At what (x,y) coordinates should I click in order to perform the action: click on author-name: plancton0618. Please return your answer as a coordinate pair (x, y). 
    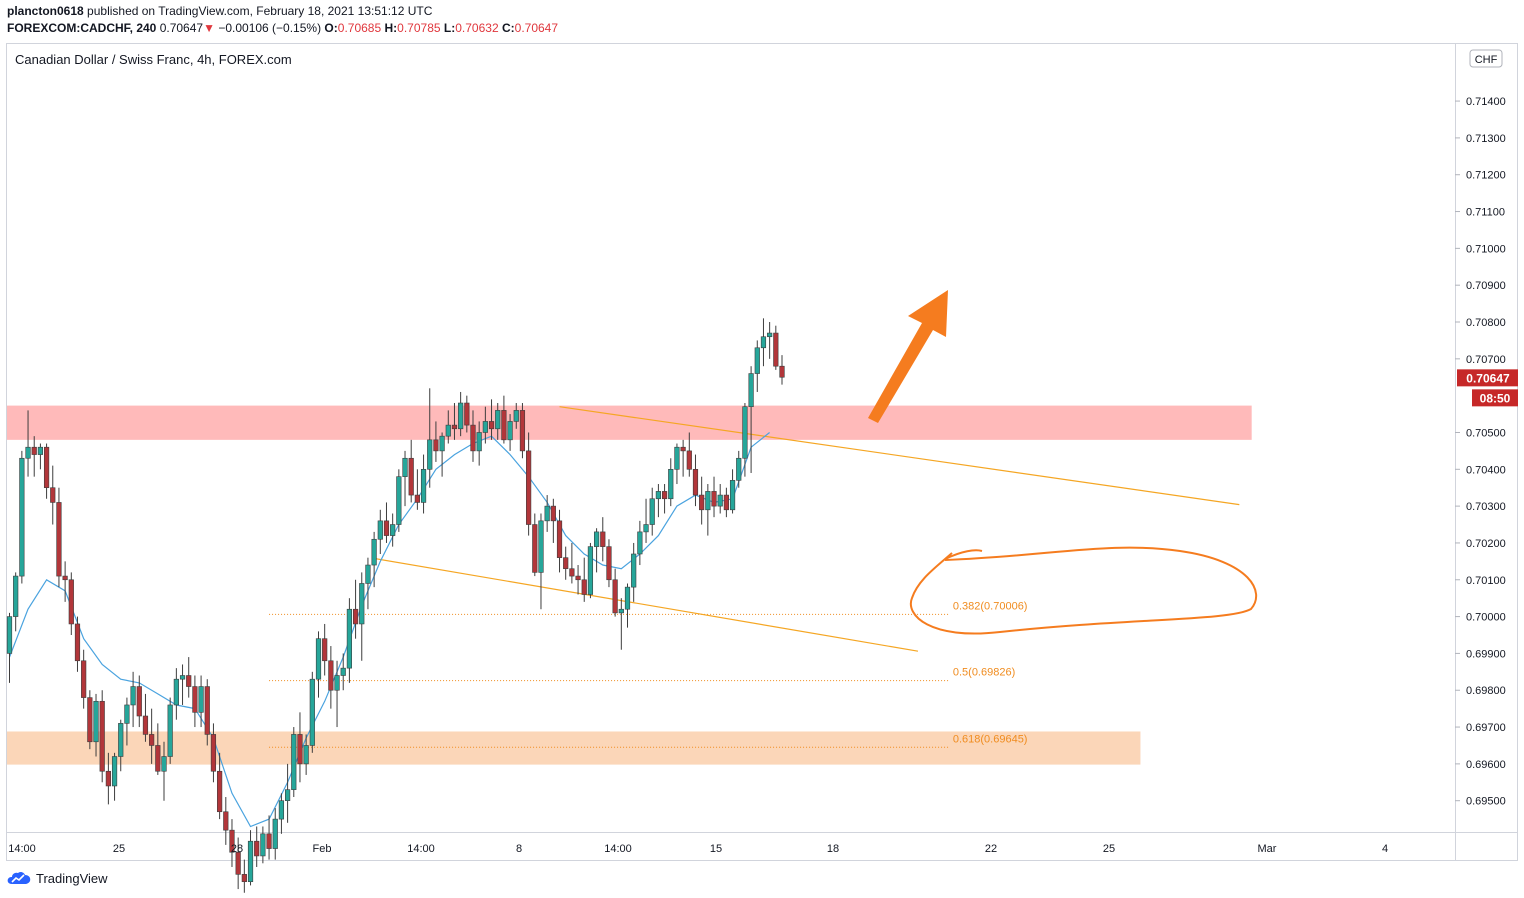
    Looking at the image, I should click on (45, 11).